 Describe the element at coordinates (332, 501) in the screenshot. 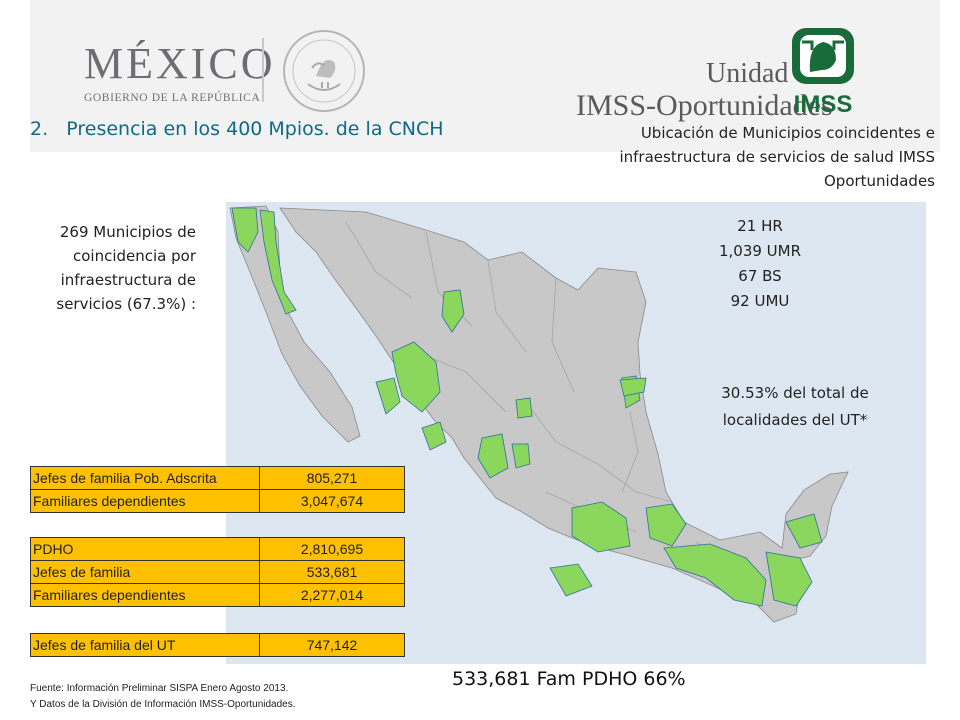

I see `table-cell-value: 3,047,674` at that location.